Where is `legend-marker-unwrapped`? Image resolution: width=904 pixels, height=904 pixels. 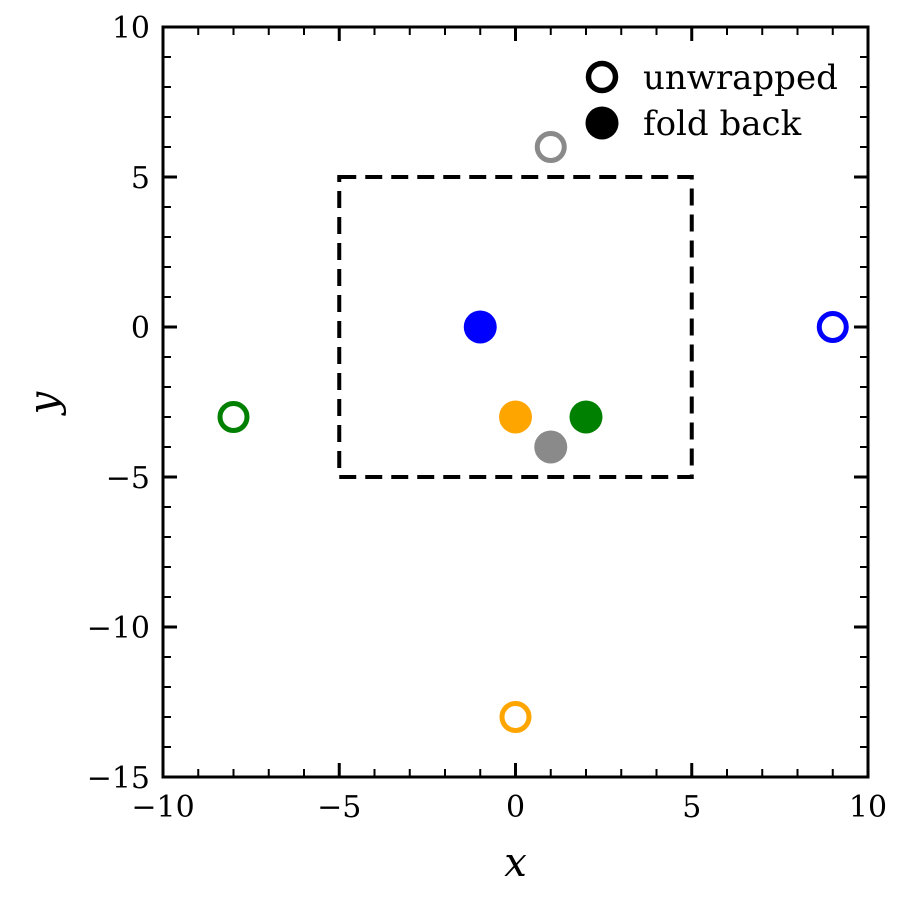
legend-marker-unwrapped is located at coordinates (602, 77).